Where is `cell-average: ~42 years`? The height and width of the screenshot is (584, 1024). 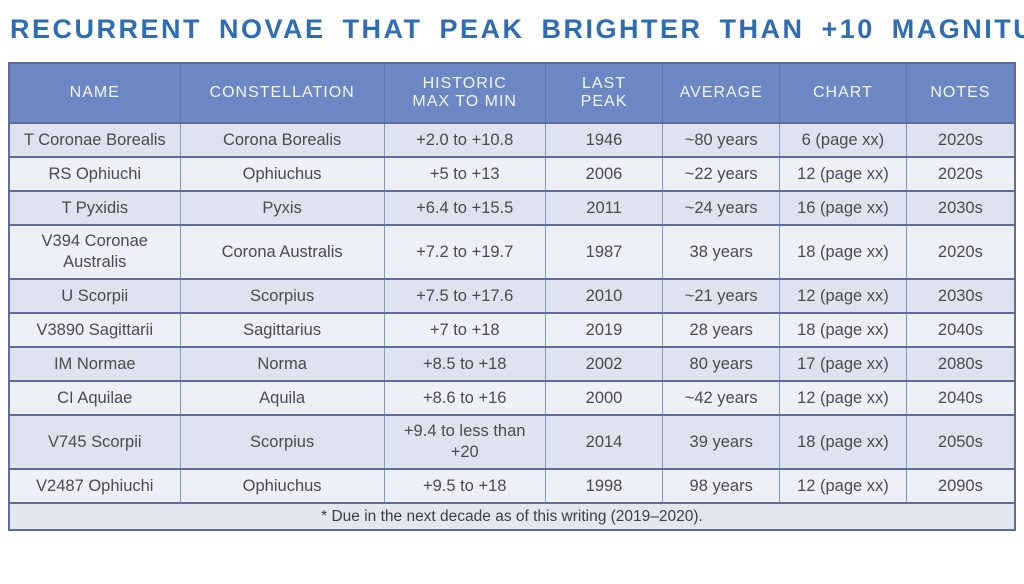 cell-average: ~42 years is located at coordinates (721, 398).